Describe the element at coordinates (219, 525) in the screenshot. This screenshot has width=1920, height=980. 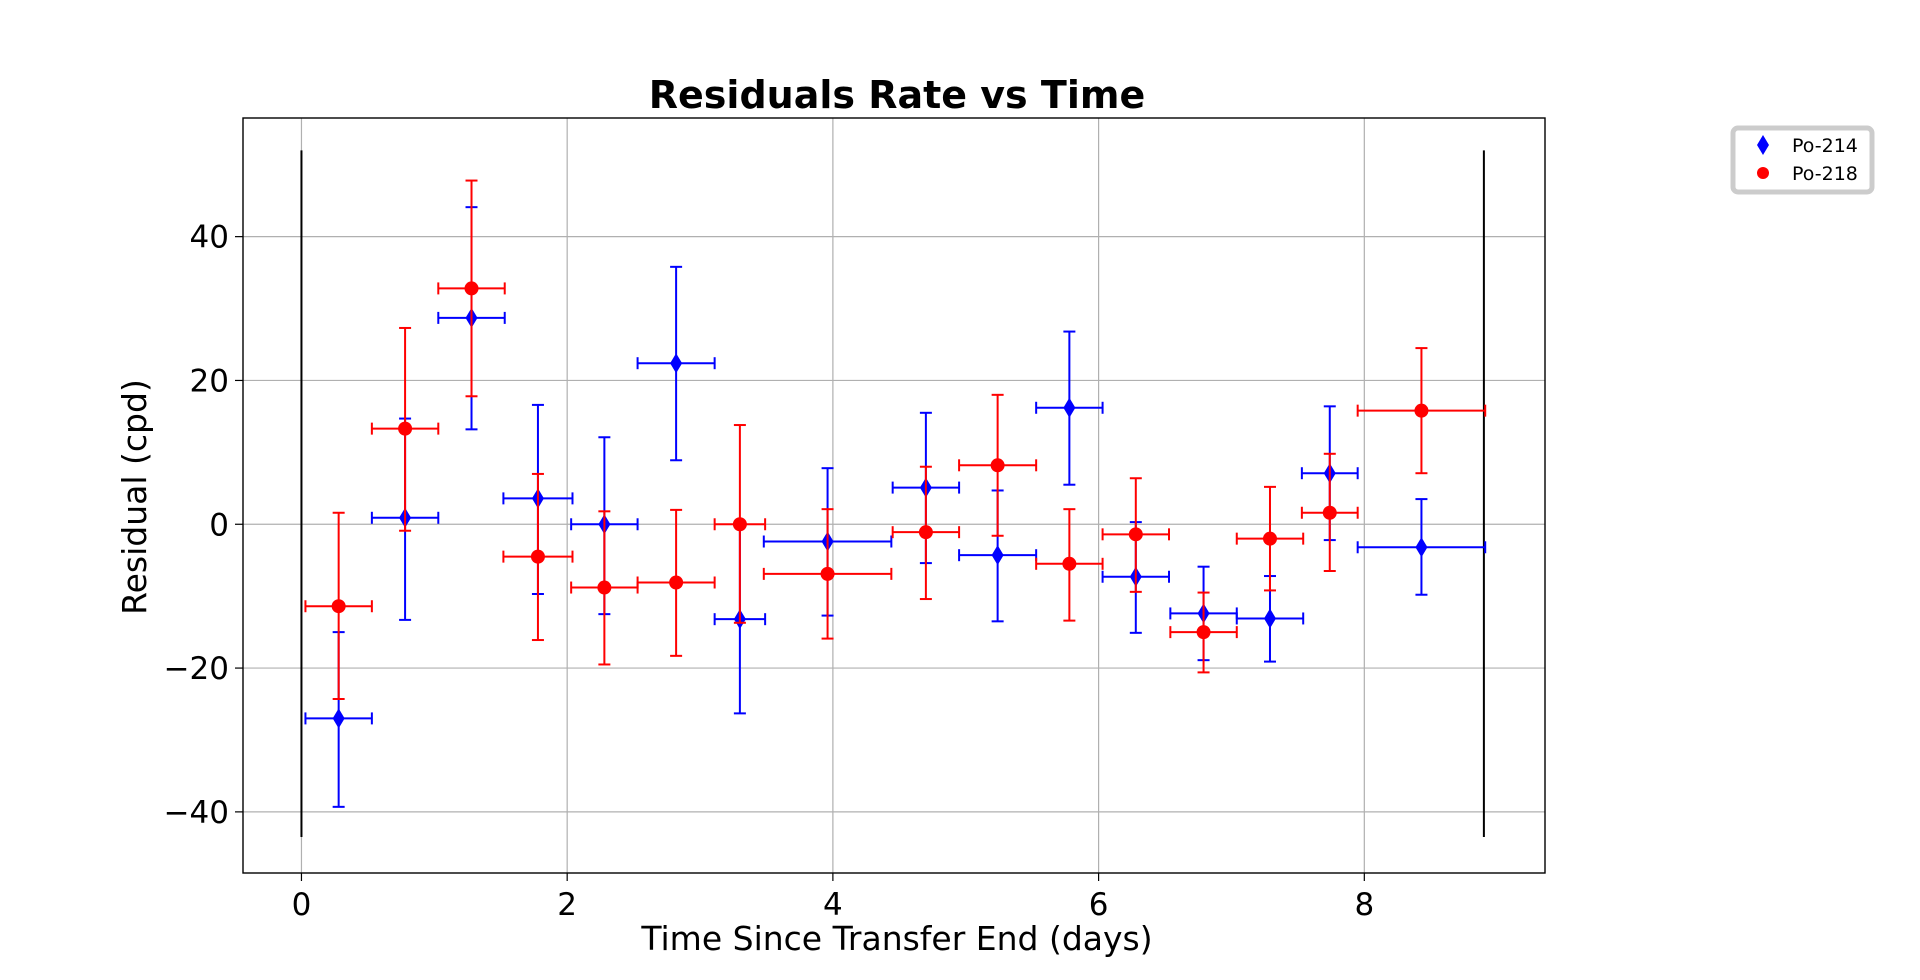
I see `y-tick-label: 0` at that location.